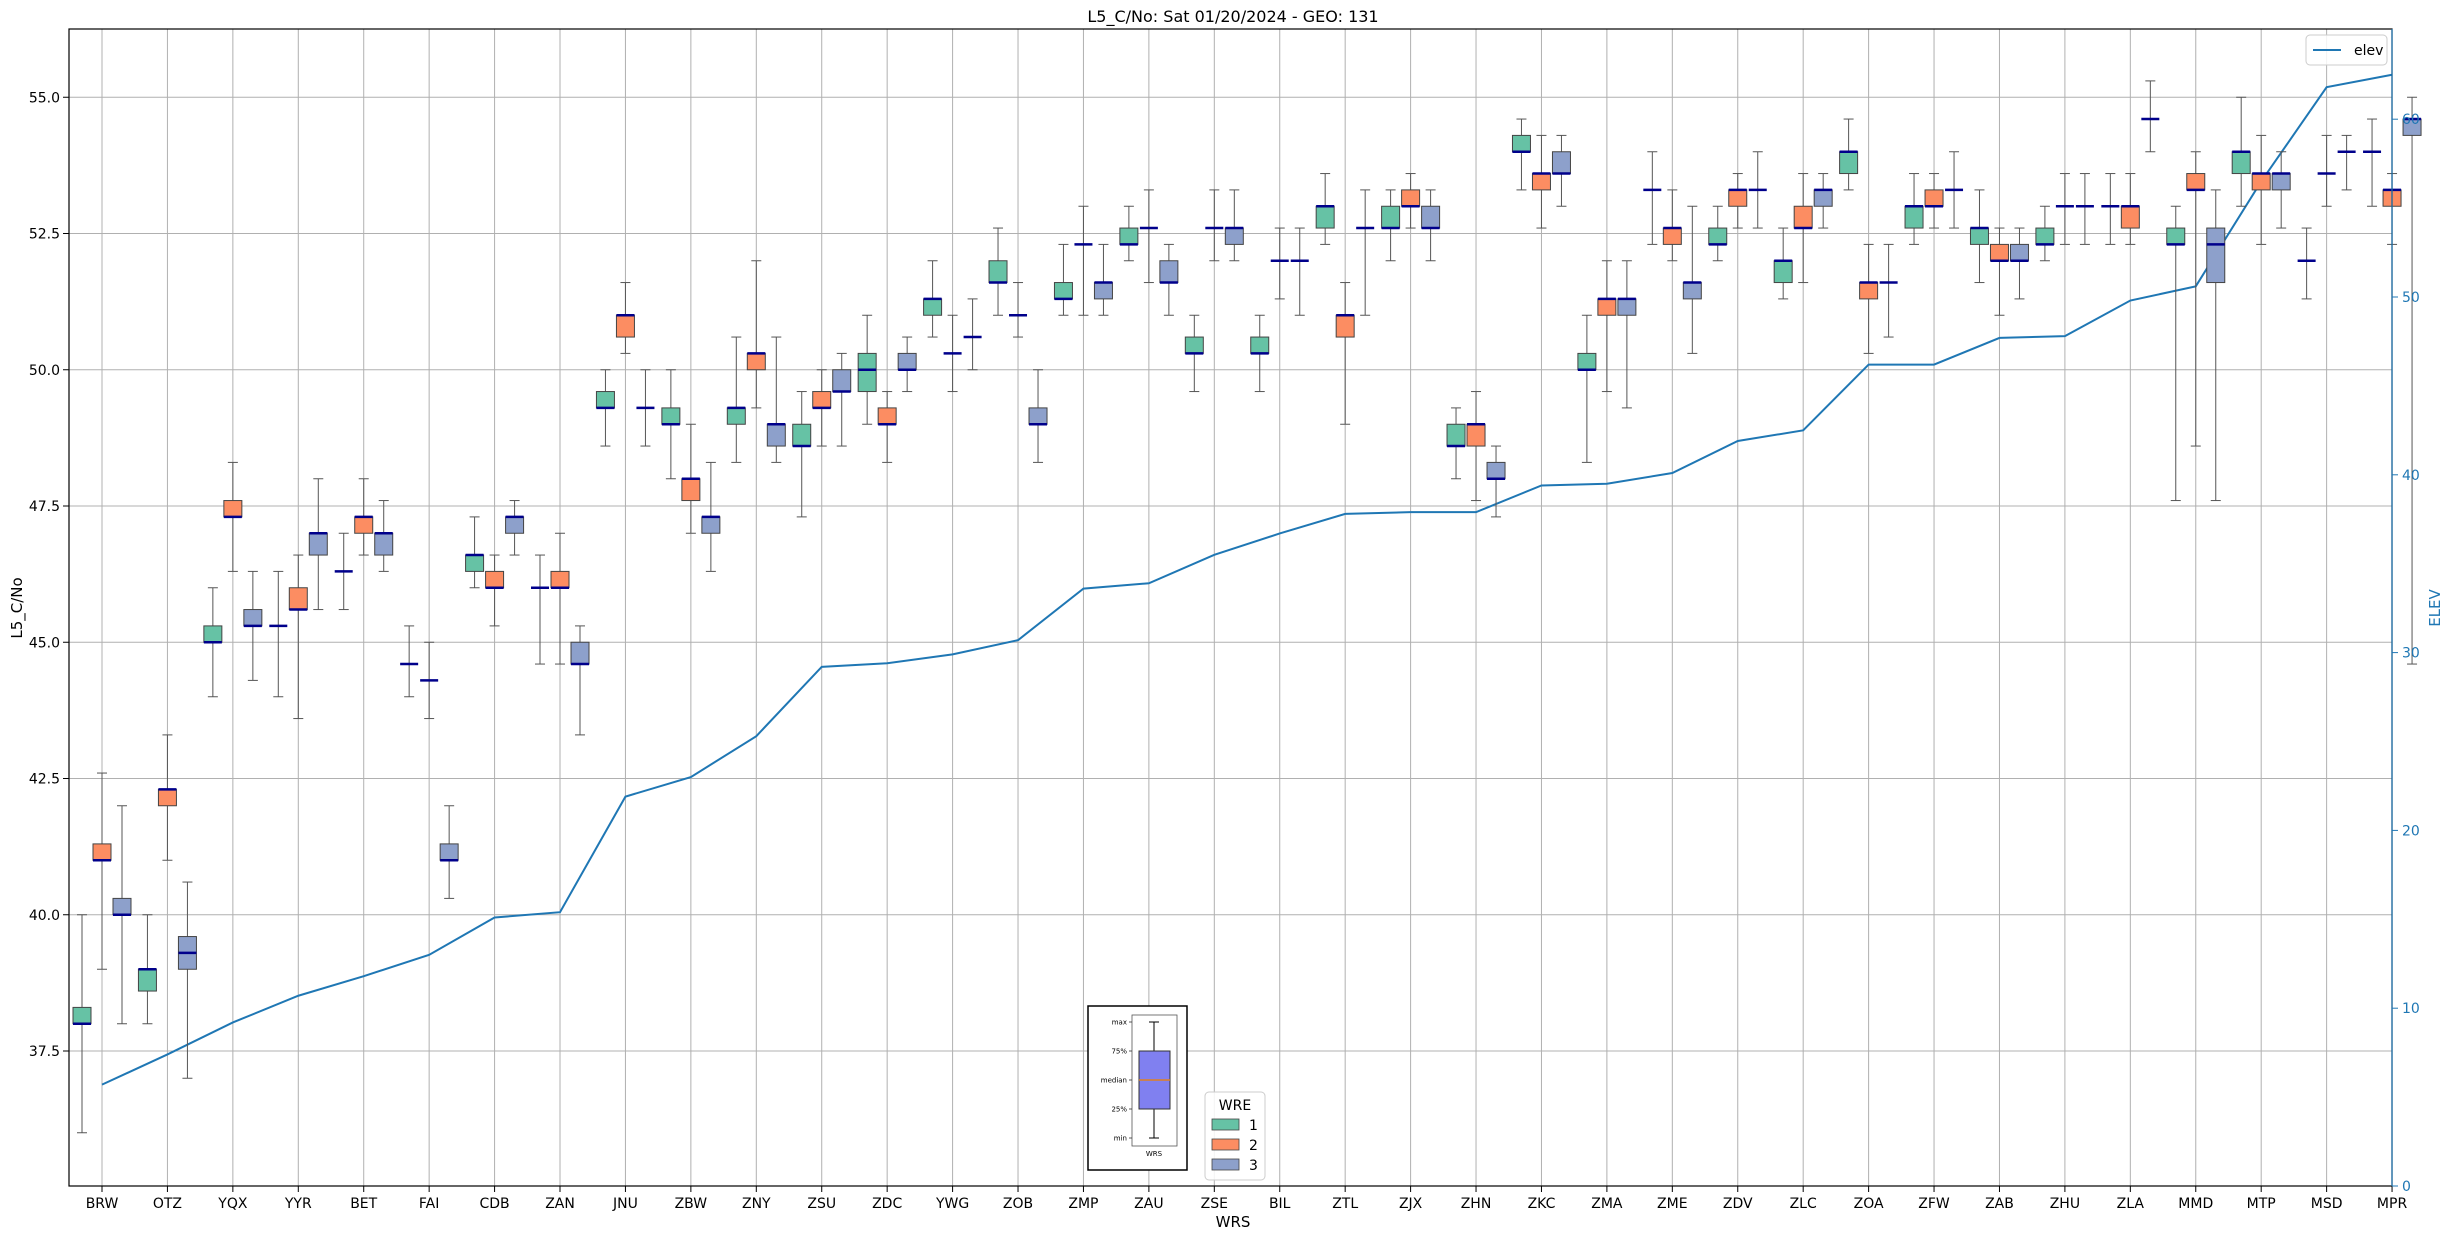  Describe the element at coordinates (1672, 1204) in the screenshot. I see `x-tick-label: ZME` at that location.